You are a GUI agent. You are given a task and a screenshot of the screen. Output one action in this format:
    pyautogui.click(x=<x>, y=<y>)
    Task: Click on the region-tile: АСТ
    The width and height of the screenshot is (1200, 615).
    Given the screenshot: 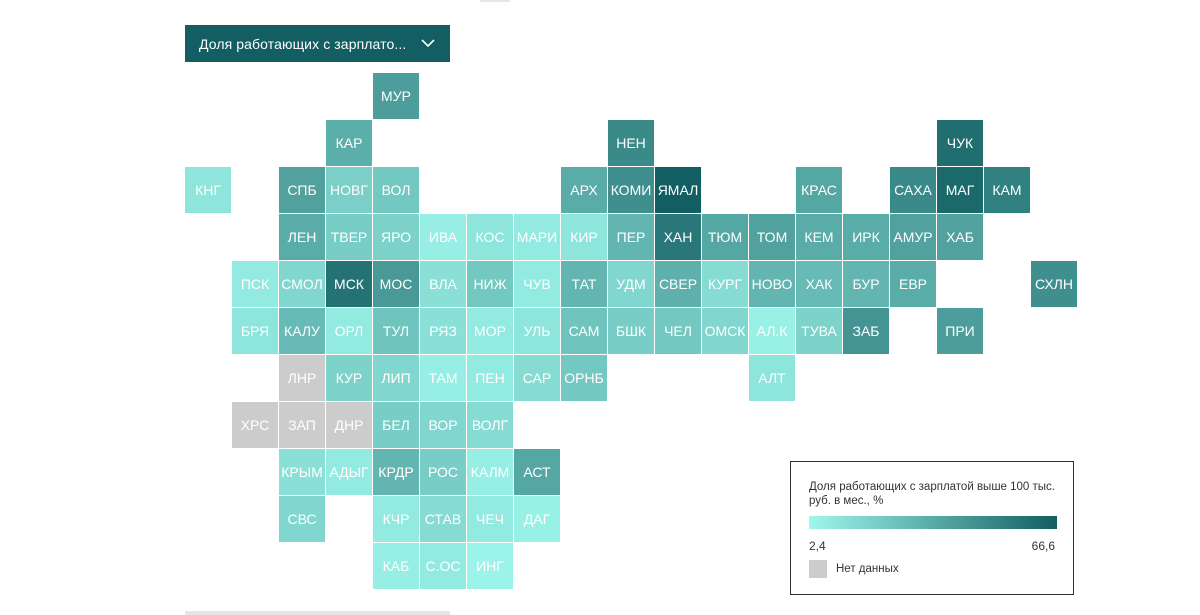 What is the action you would take?
    pyautogui.click(x=537, y=472)
    